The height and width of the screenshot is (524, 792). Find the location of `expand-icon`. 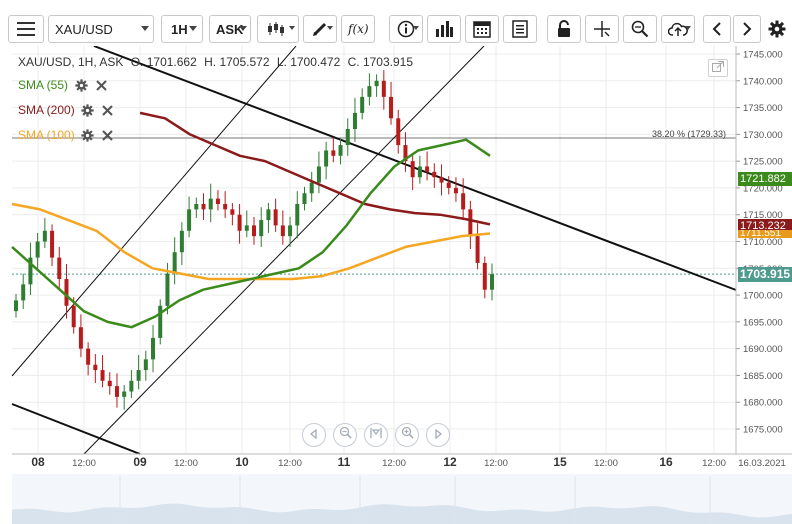

expand-icon is located at coordinates (718, 68).